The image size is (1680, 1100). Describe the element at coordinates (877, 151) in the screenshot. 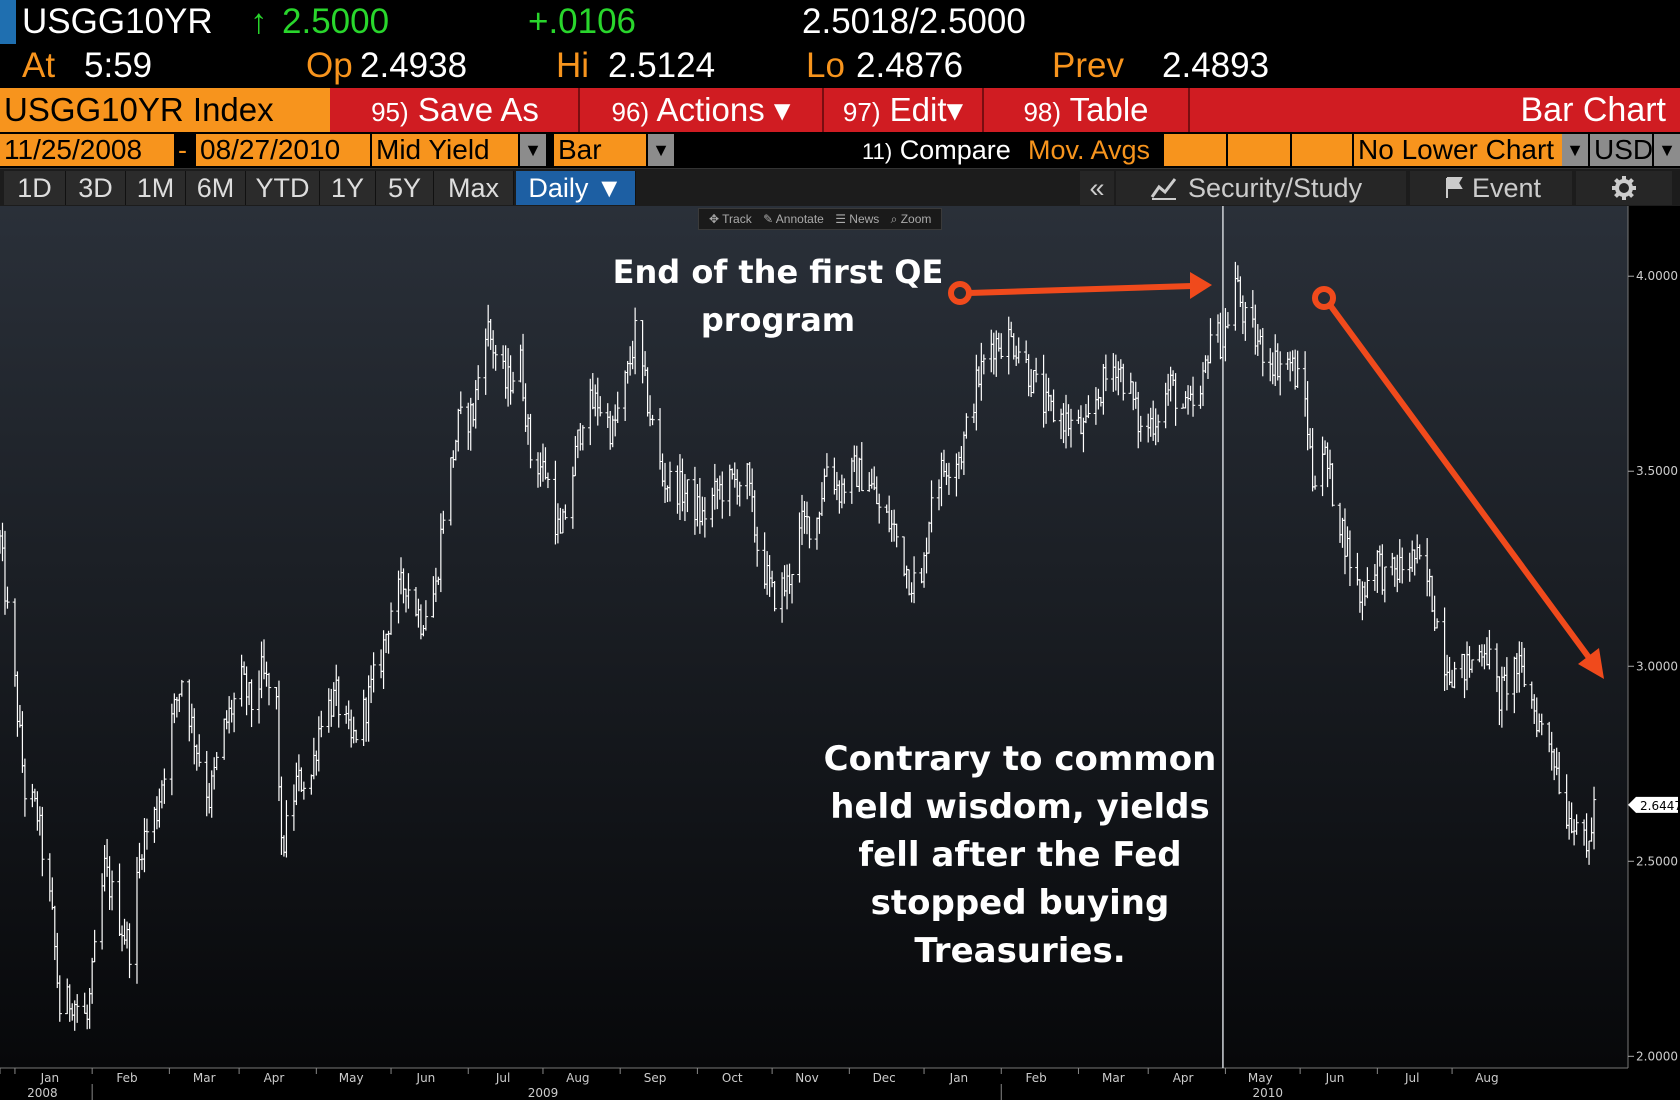

I see `compare-num: 11)` at that location.